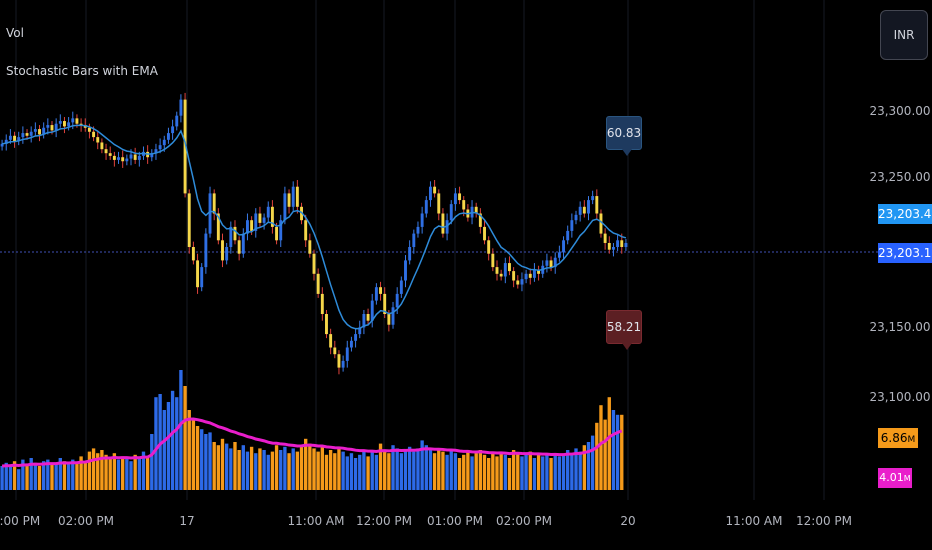  Describe the element at coordinates (905, 253) in the screenshot. I see `crosshair-price-tag: 23,203.10` at that location.